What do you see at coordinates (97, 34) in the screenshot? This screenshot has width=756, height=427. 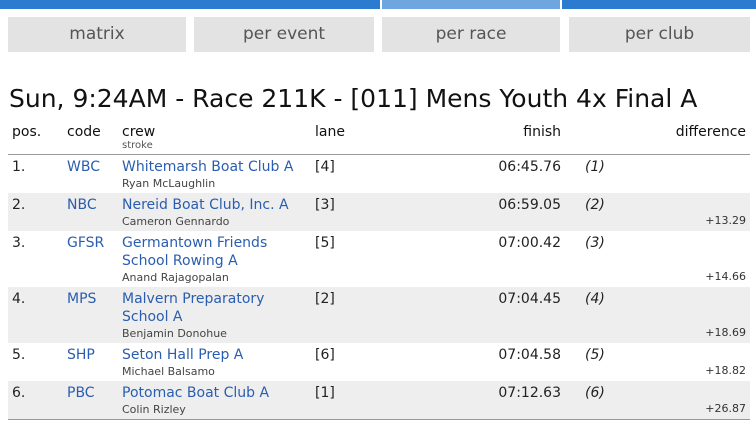 I see `tab: matrix` at bounding box center [97, 34].